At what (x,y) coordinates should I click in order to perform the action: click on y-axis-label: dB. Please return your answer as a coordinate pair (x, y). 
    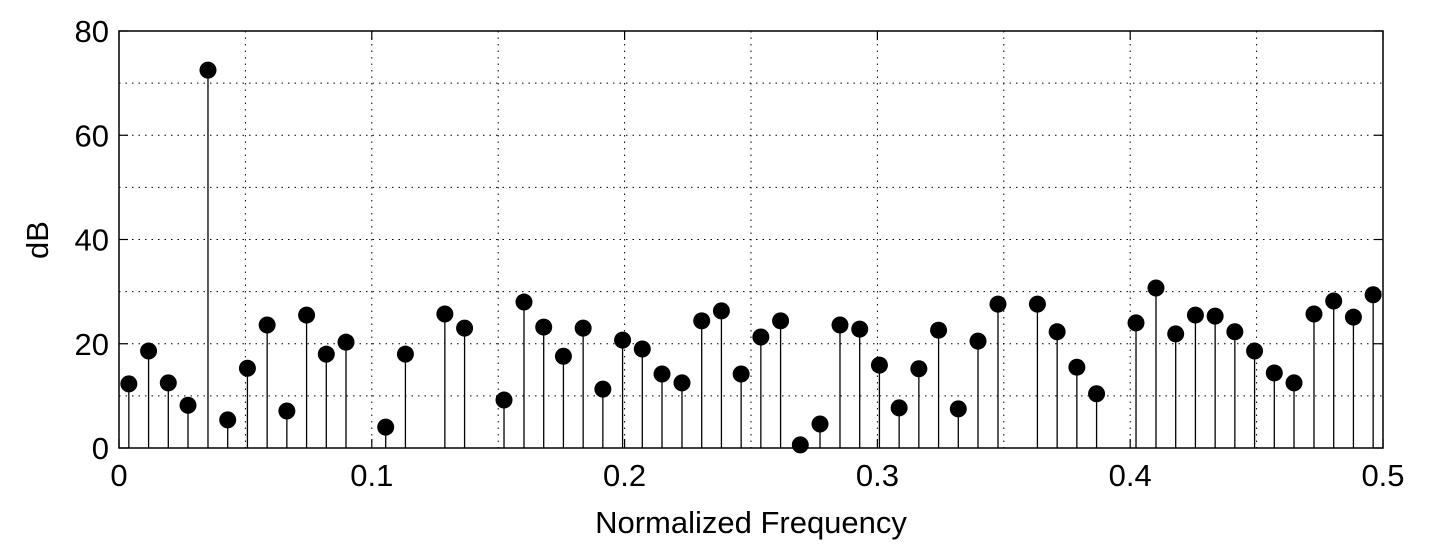
    Looking at the image, I should click on (37, 240).